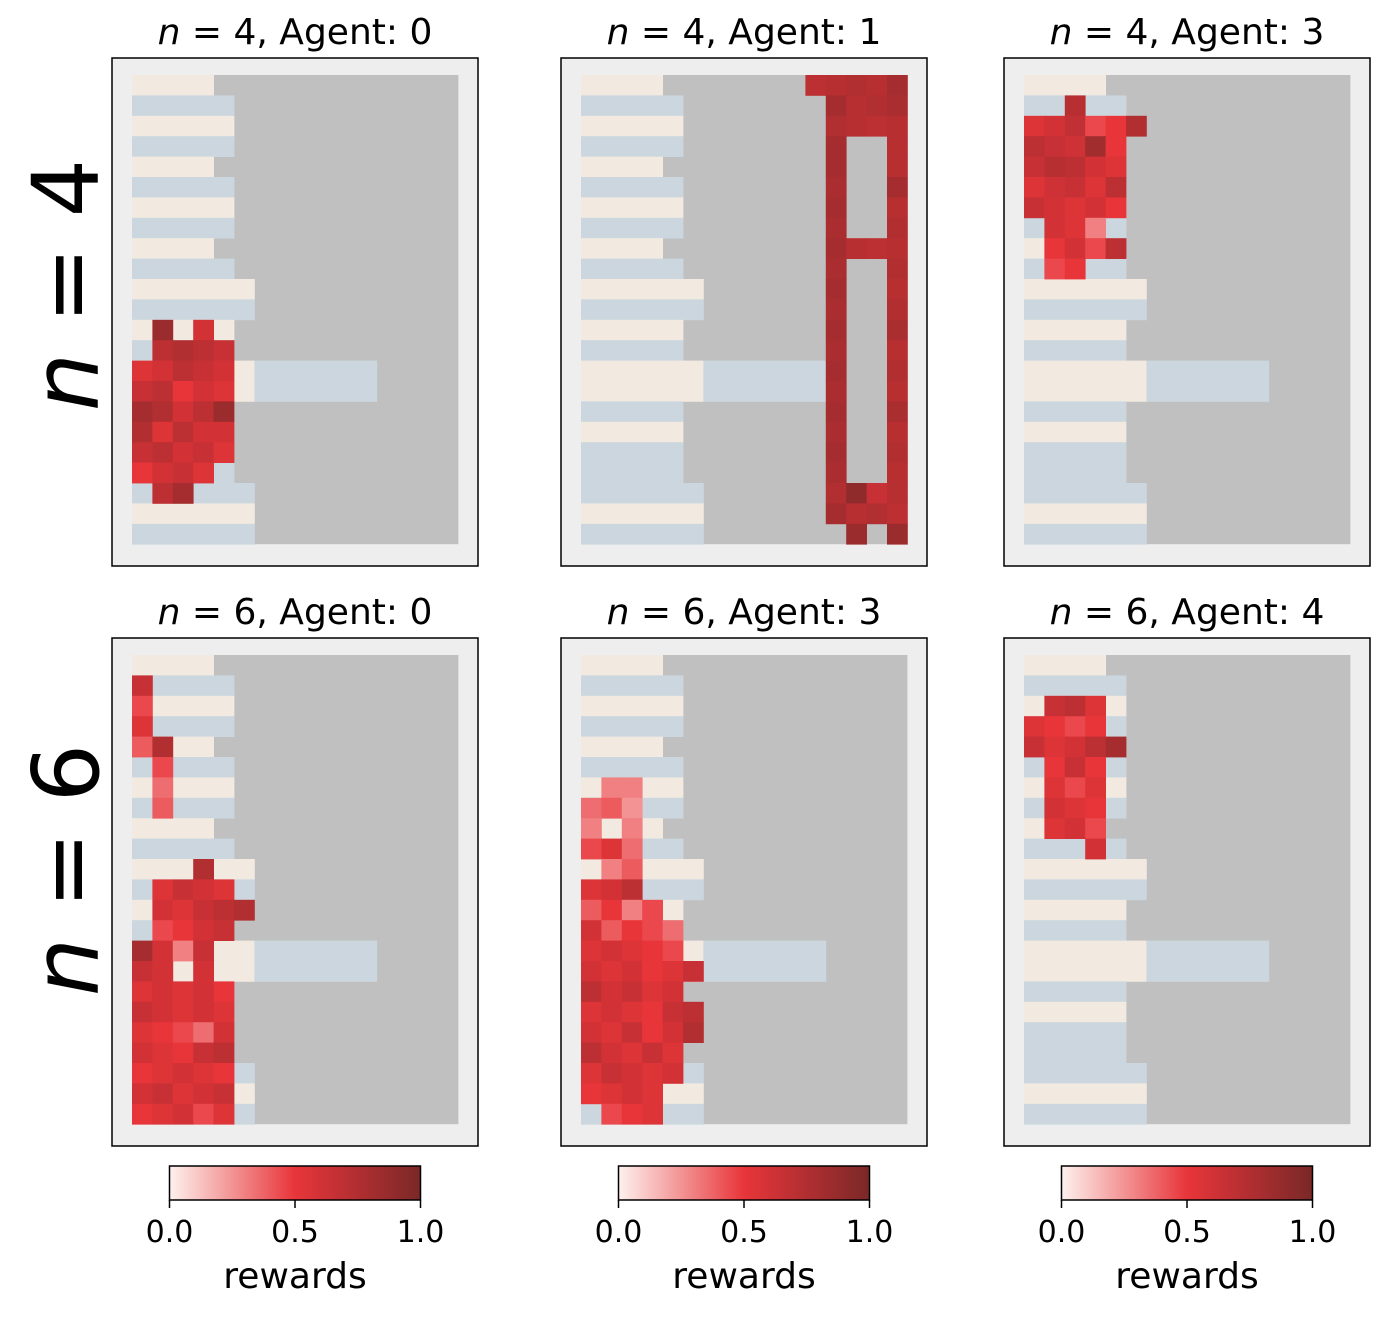 The image size is (1392, 1318). Describe the element at coordinates (169, 612) in the screenshot. I see `panel-title-n: n` at that location.